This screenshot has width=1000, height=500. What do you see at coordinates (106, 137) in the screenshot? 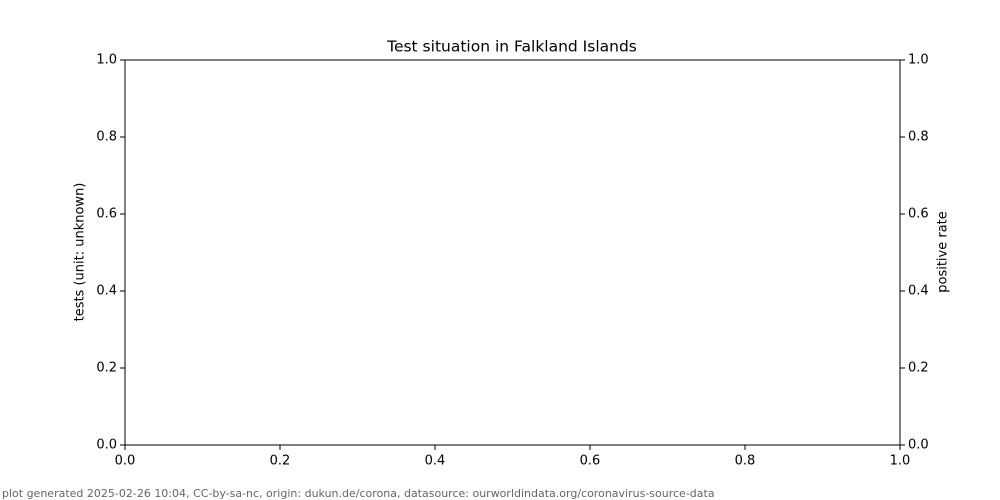
I see `y-tick-label: 0.8` at bounding box center [106, 137].